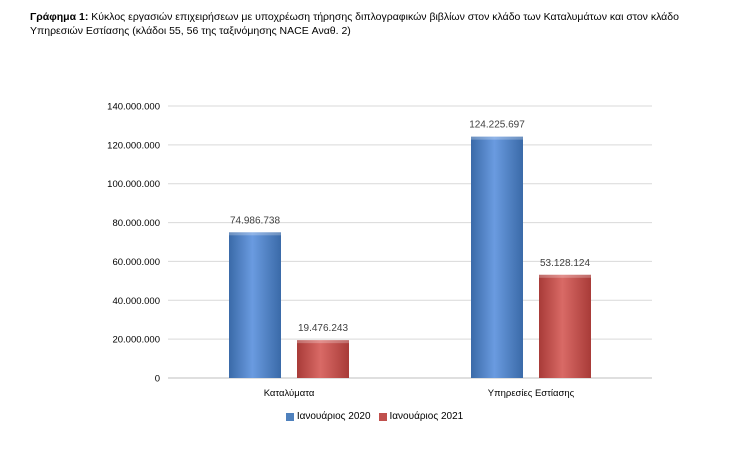 The height and width of the screenshot is (459, 749). What do you see at coordinates (136, 340) in the screenshot?
I see `y-tick-label: 20.000.000` at bounding box center [136, 340].